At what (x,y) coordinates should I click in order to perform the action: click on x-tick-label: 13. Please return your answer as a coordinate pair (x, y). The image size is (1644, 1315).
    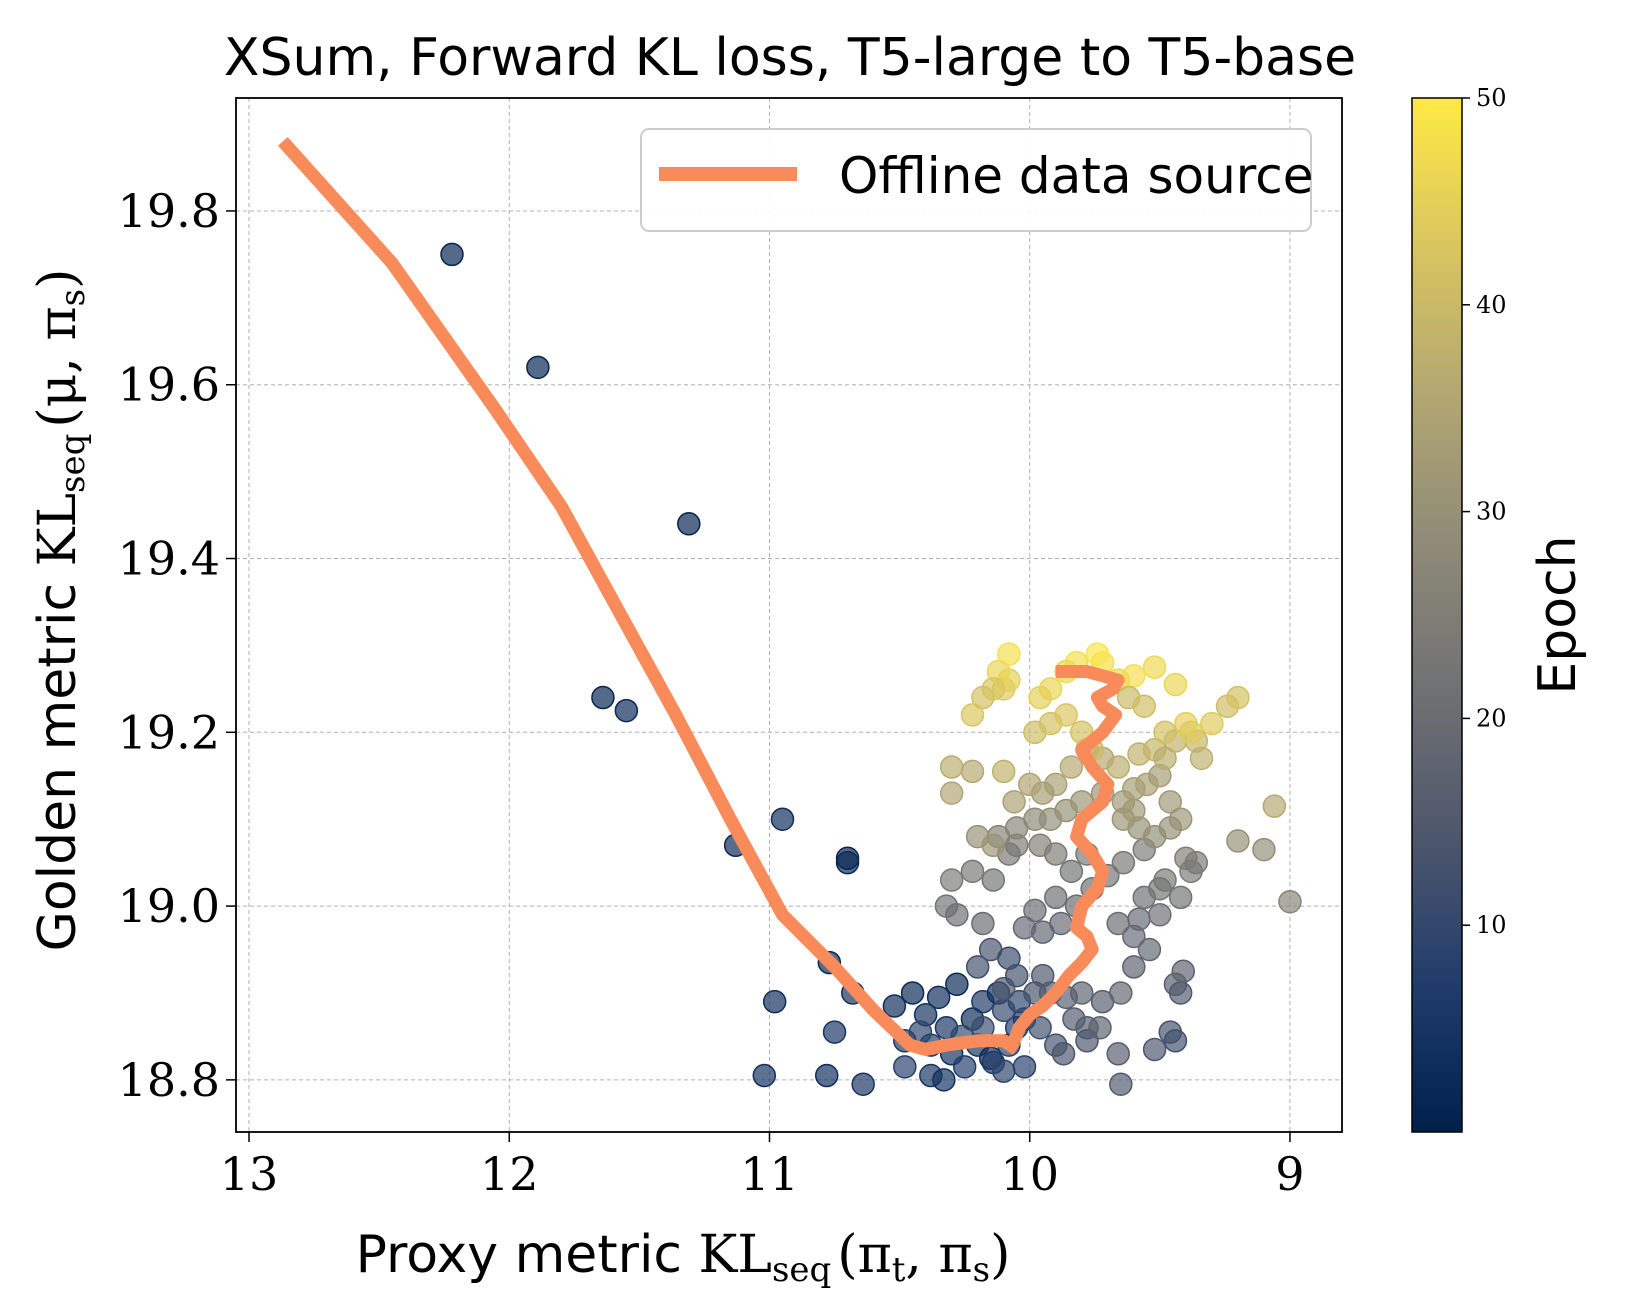
    Looking at the image, I should click on (249, 1174).